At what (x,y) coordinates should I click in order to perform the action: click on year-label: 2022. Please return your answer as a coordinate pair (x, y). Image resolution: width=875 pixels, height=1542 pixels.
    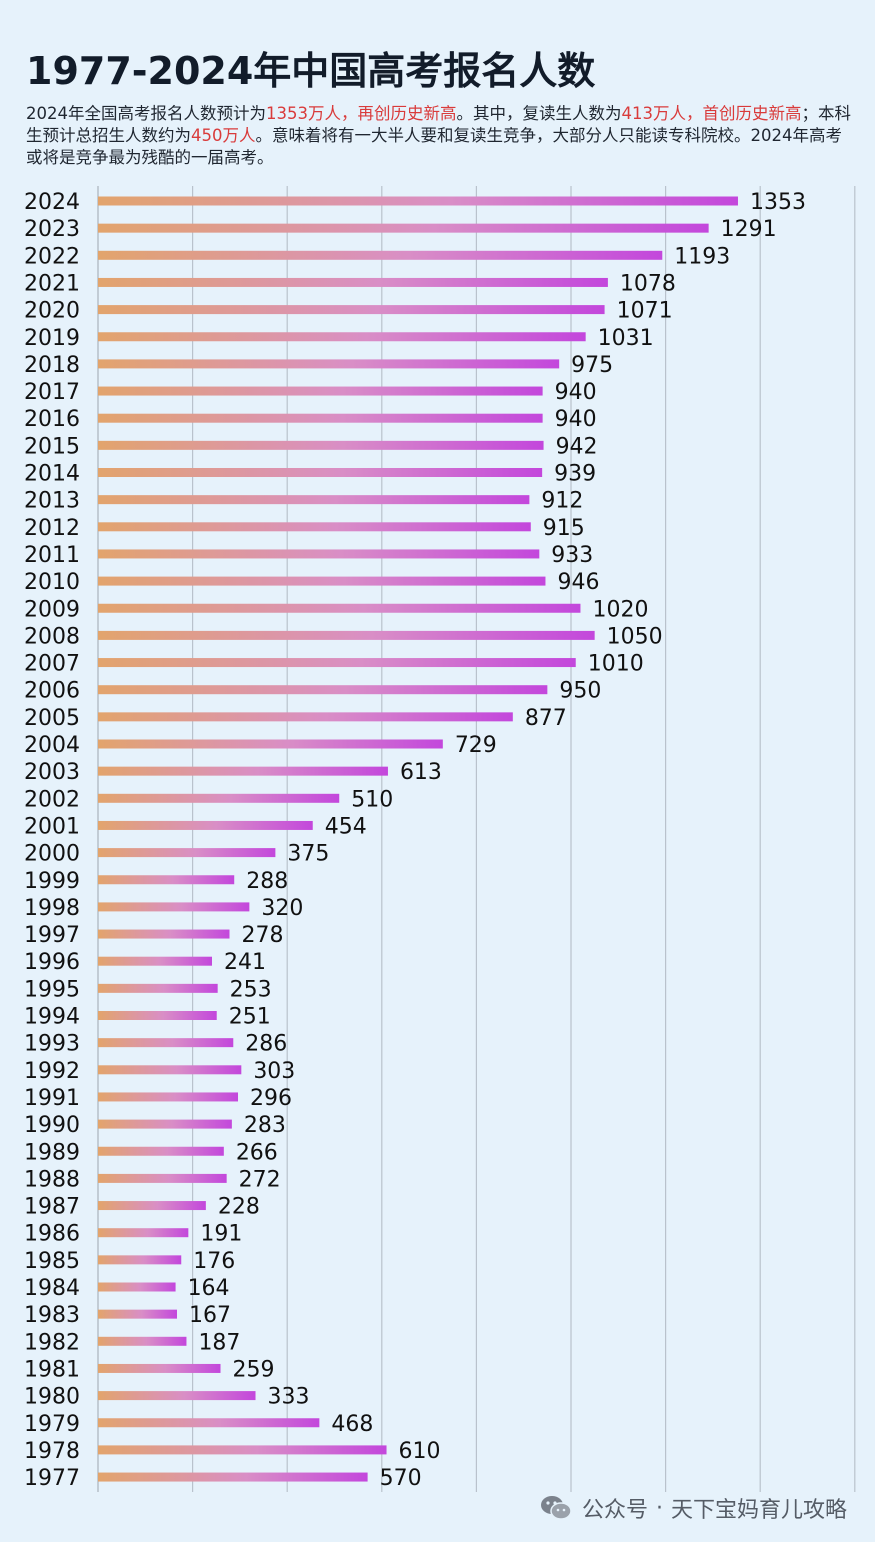
    Looking at the image, I should click on (52, 256).